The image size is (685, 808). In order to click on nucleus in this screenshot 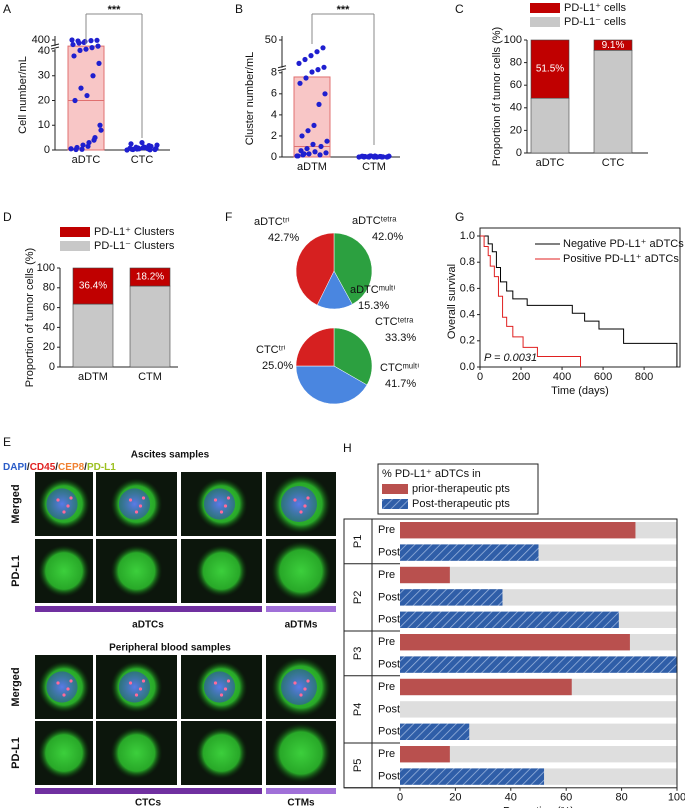, I will do `click(299, 504)`.